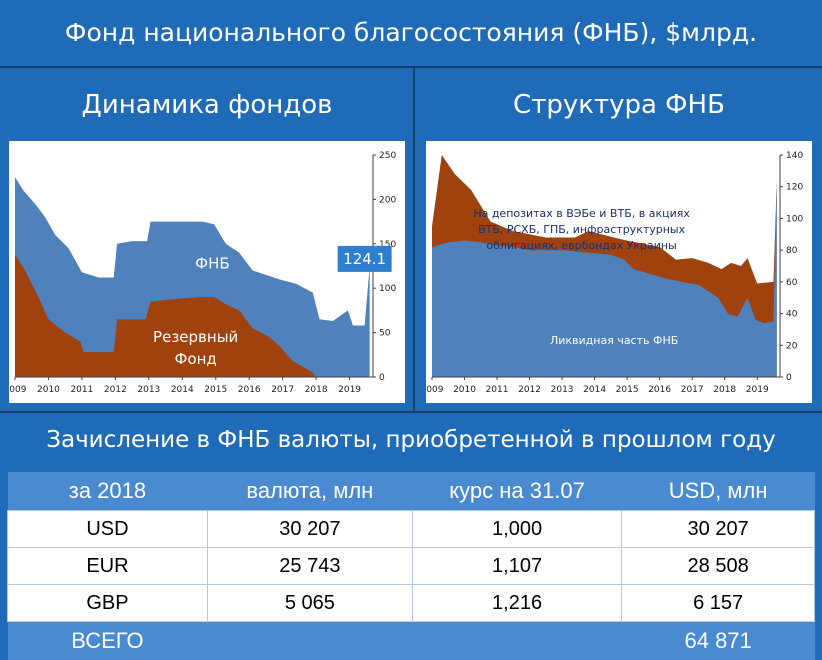 The width and height of the screenshot is (822, 660). Describe the element at coordinates (581, 245) in the screenshot. I see `deposits-label: облигациях, еврбондах Украины` at that location.